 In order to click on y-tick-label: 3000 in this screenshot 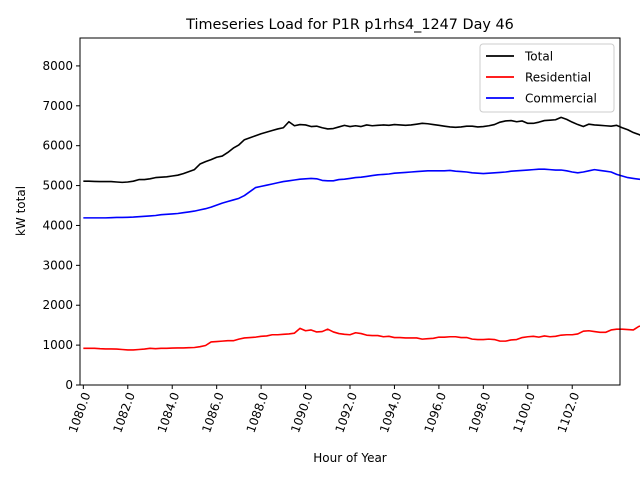, I will do `click(57, 265)`.